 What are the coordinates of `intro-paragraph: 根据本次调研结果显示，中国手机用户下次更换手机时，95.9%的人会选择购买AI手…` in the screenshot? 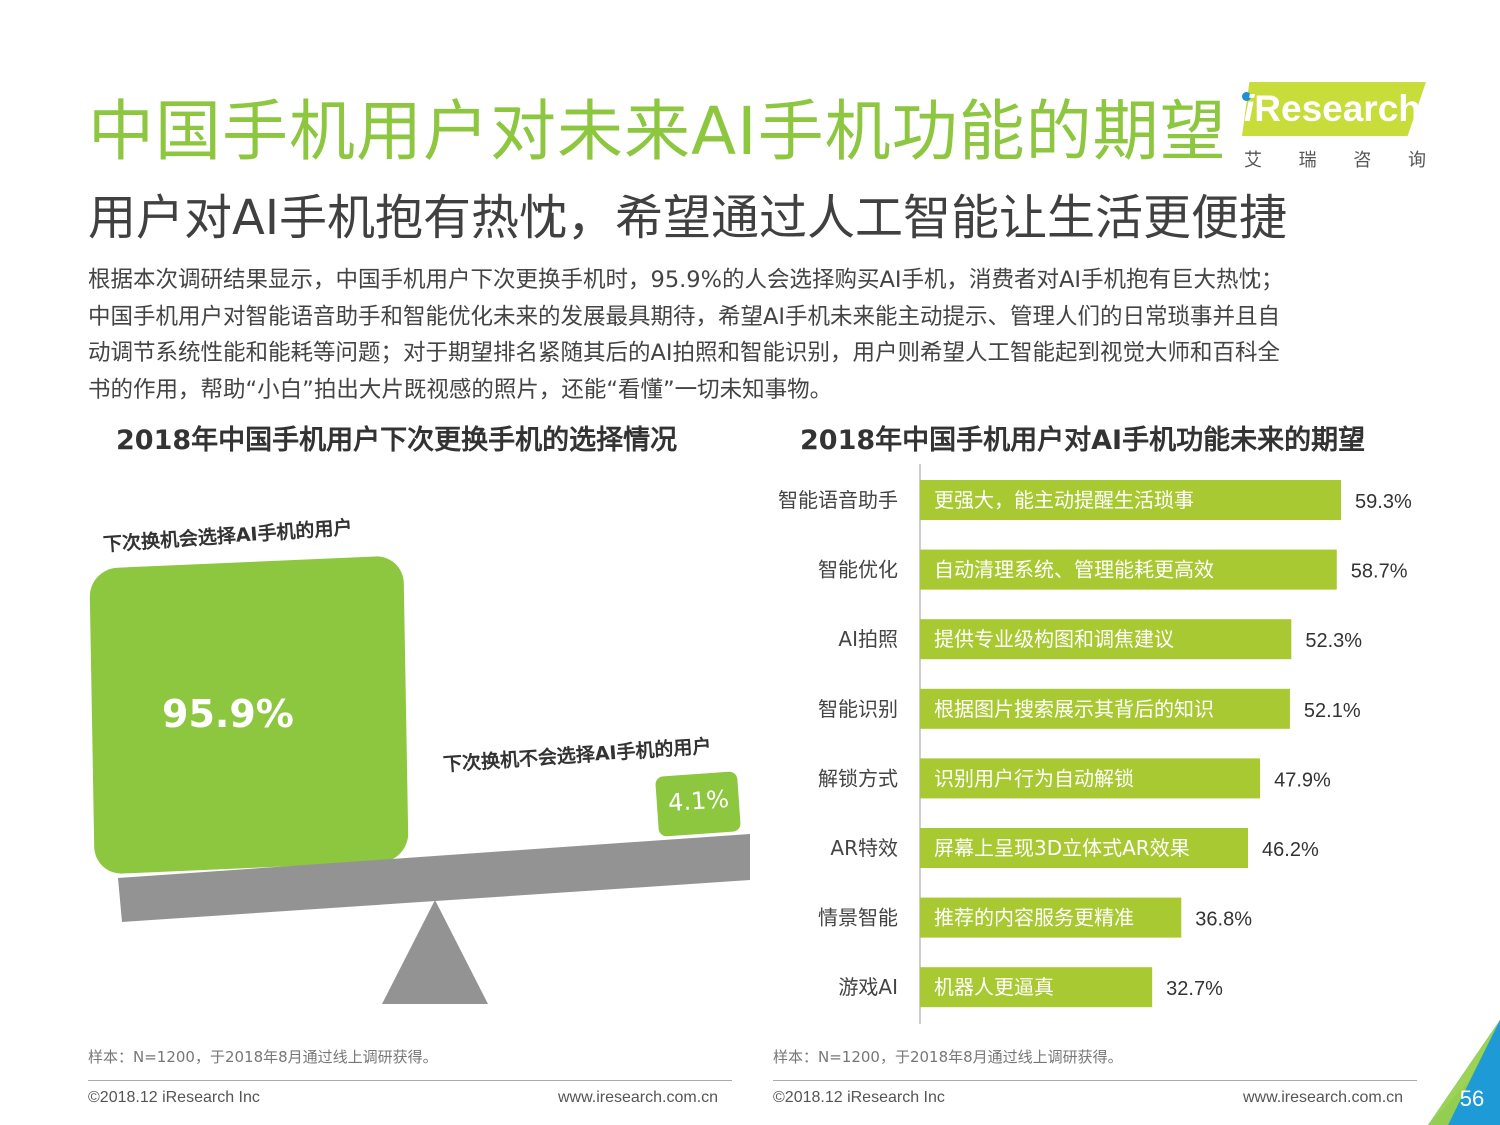 It's located at (758, 335).